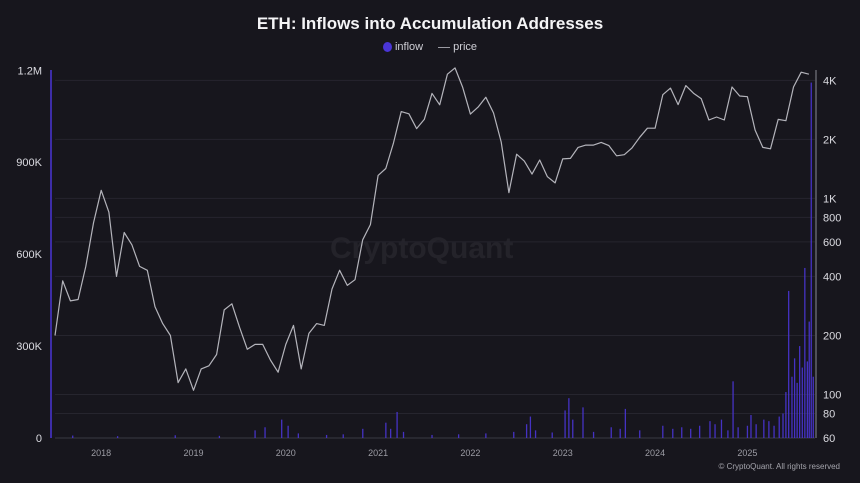 Image resolution: width=860 pixels, height=483 pixels. I want to click on x-tick-label: 2024, so click(655, 453).